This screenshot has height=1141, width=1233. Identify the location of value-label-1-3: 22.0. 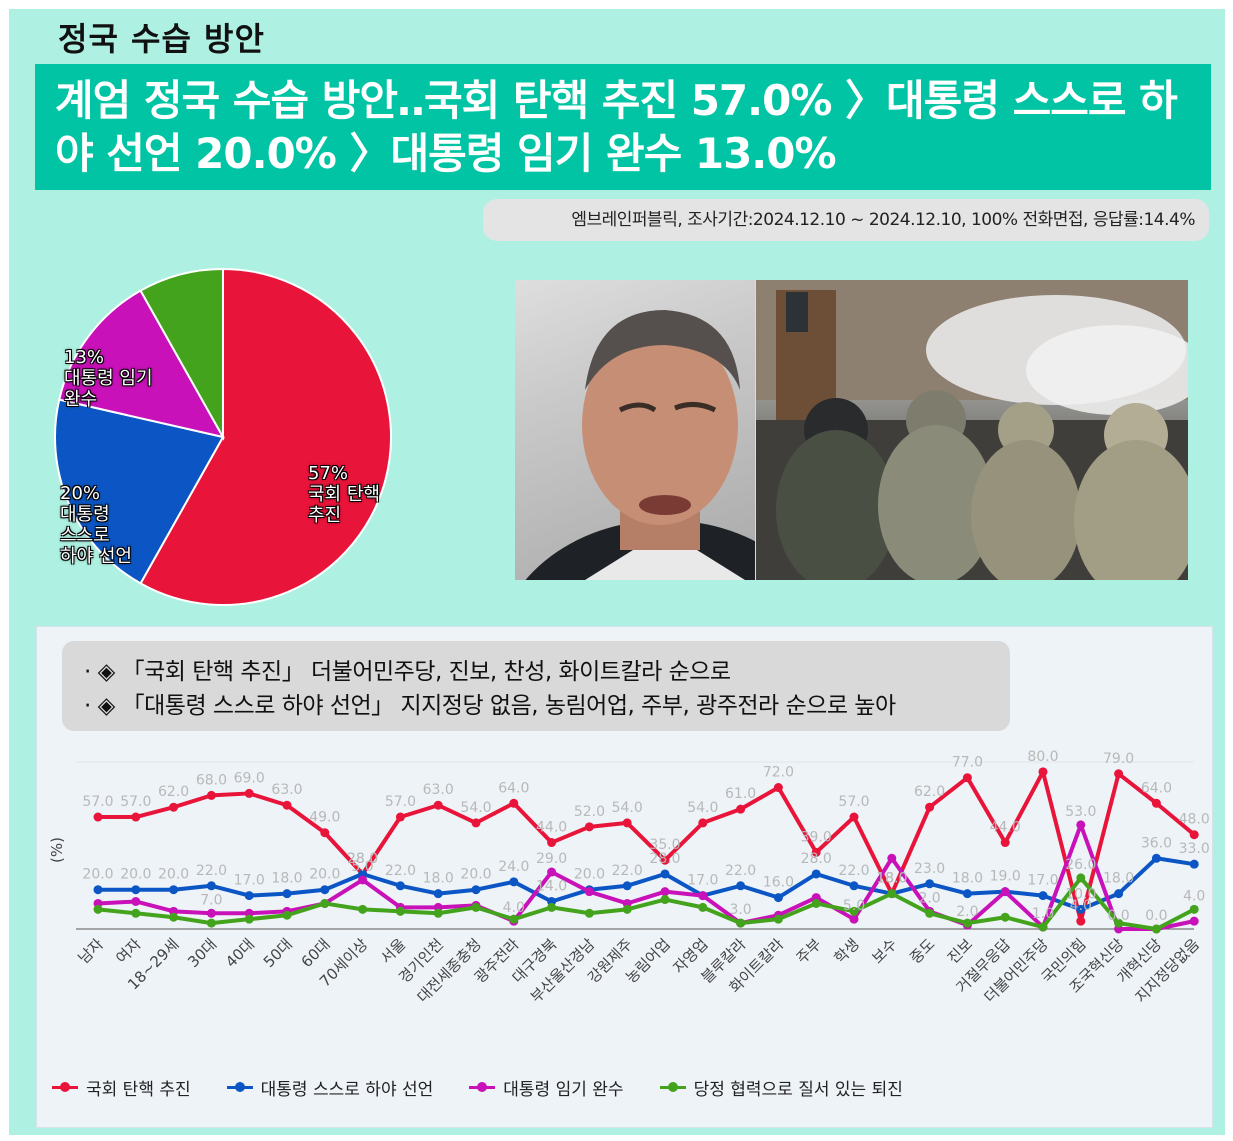
(211, 871).